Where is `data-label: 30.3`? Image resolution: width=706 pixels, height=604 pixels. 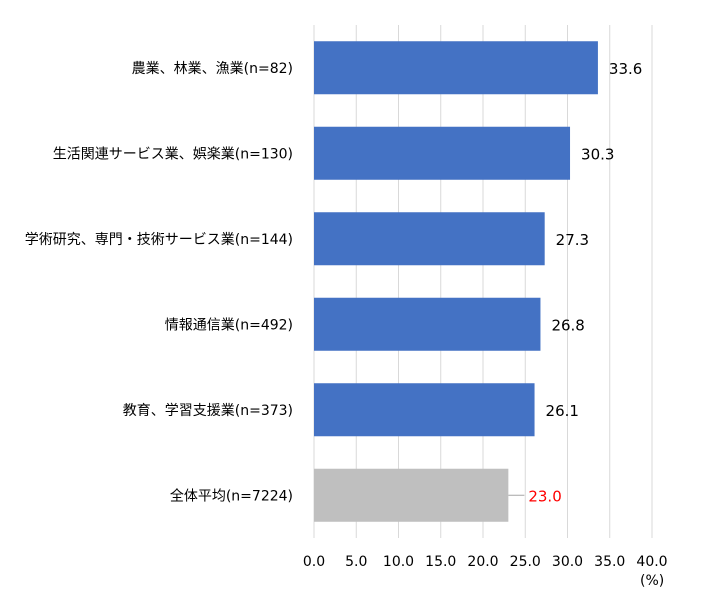
data-label: 30.3 is located at coordinates (597, 154).